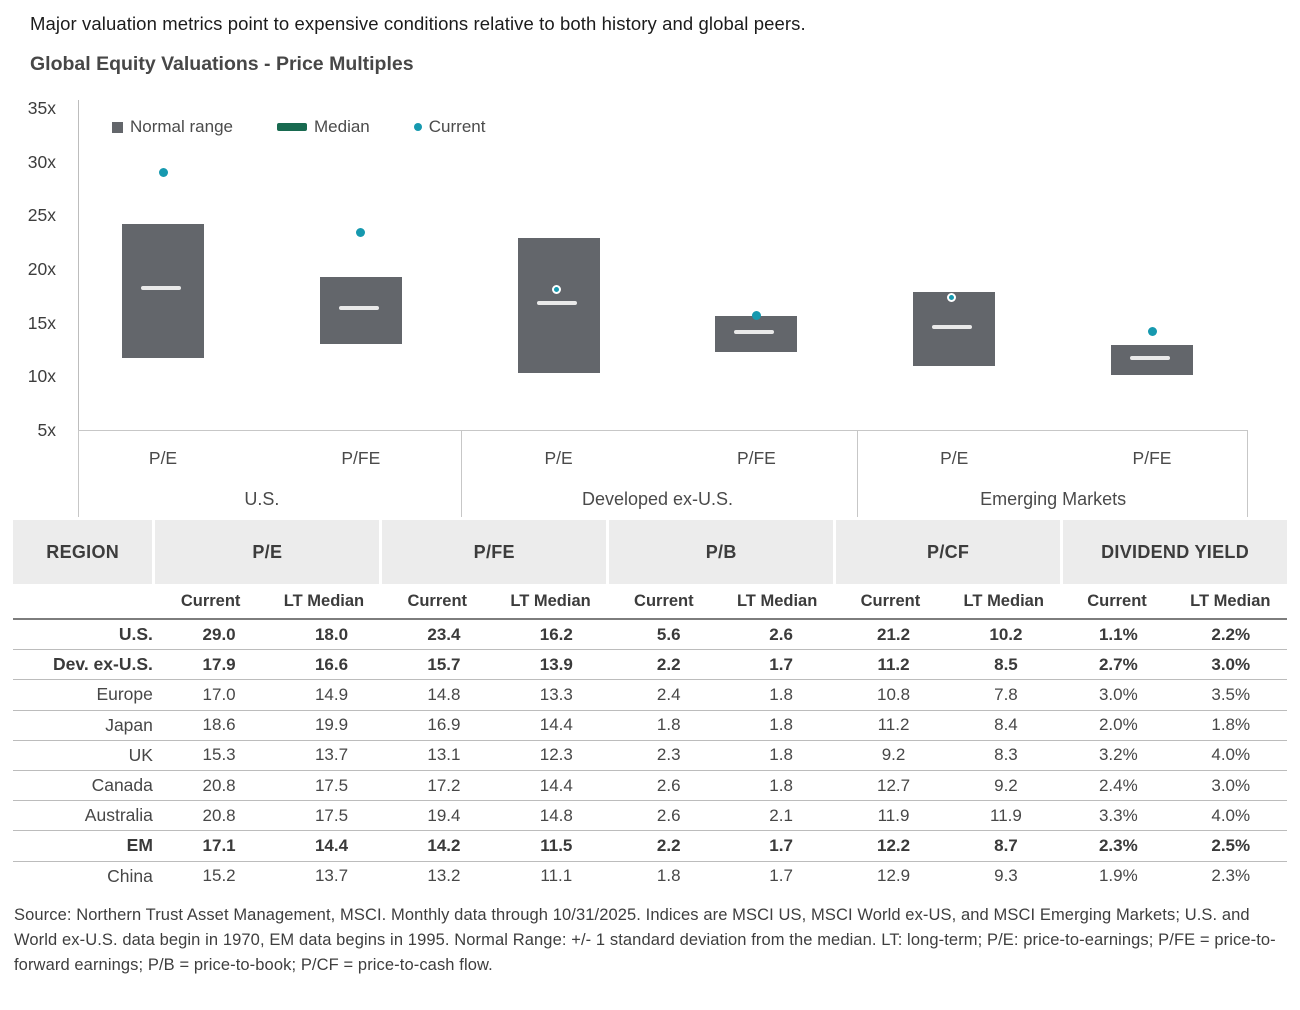 Image resolution: width=1300 pixels, height=1010 pixels. What do you see at coordinates (444, 785) in the screenshot?
I see `value-cell: 17.2` at bounding box center [444, 785].